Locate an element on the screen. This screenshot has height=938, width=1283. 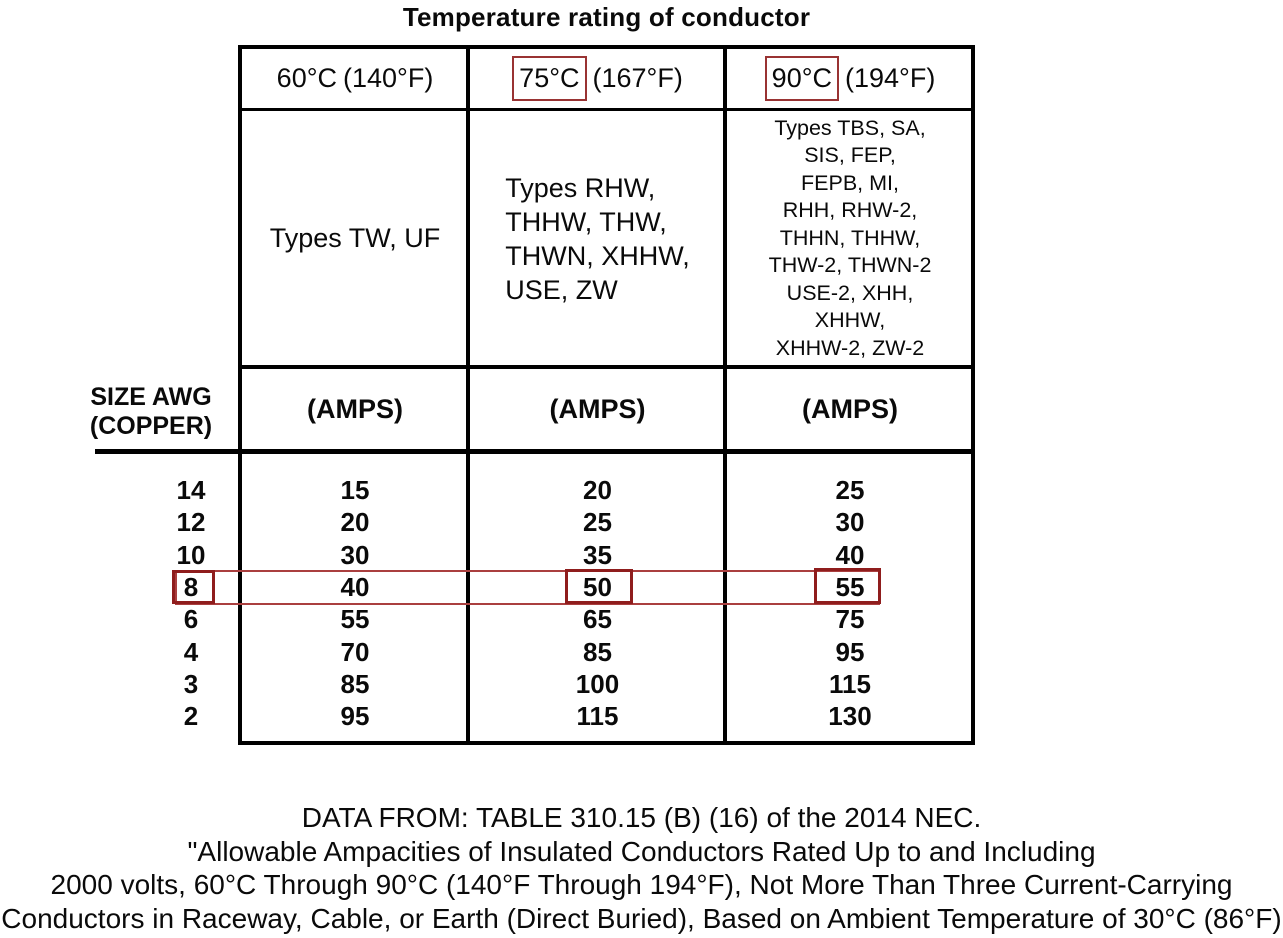
col-header-75c: 75°C (167°F) is located at coordinates (597, 78).